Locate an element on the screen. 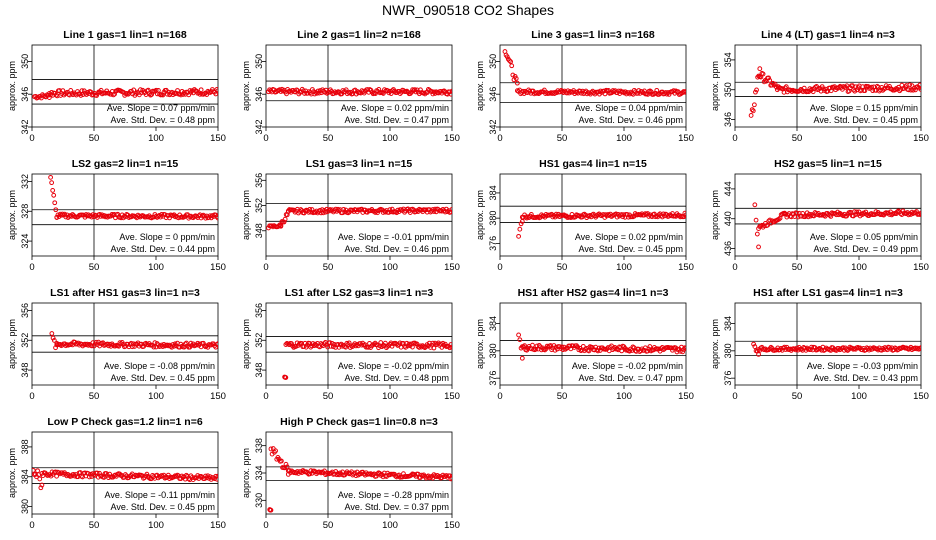 This screenshot has height=540, width=936. y-tick-label: 332 is located at coordinates (25, 181).